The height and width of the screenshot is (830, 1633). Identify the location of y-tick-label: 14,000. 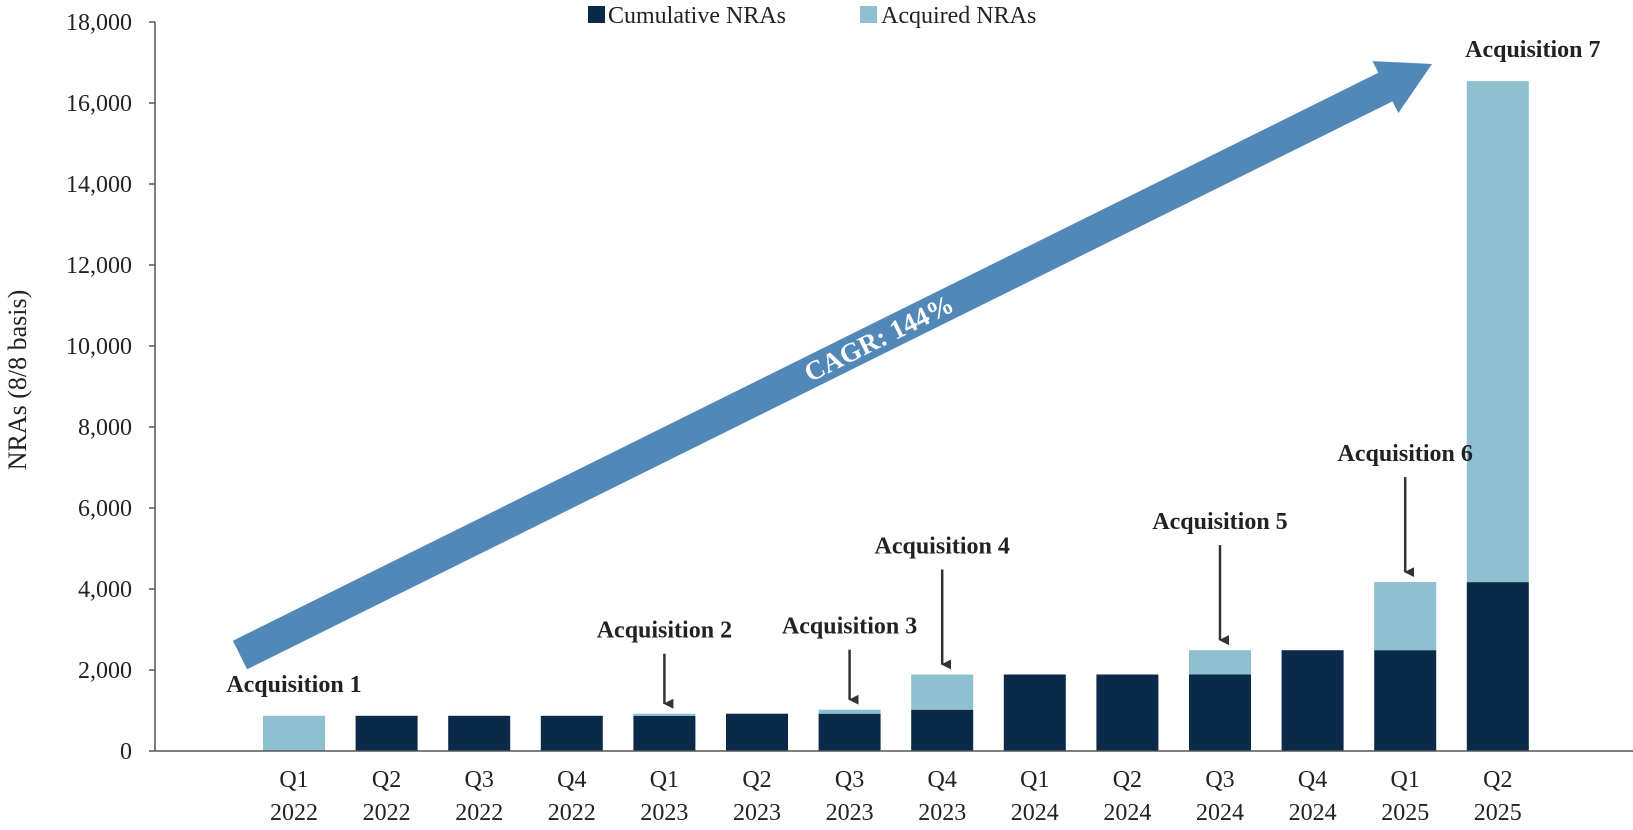
(99, 185).